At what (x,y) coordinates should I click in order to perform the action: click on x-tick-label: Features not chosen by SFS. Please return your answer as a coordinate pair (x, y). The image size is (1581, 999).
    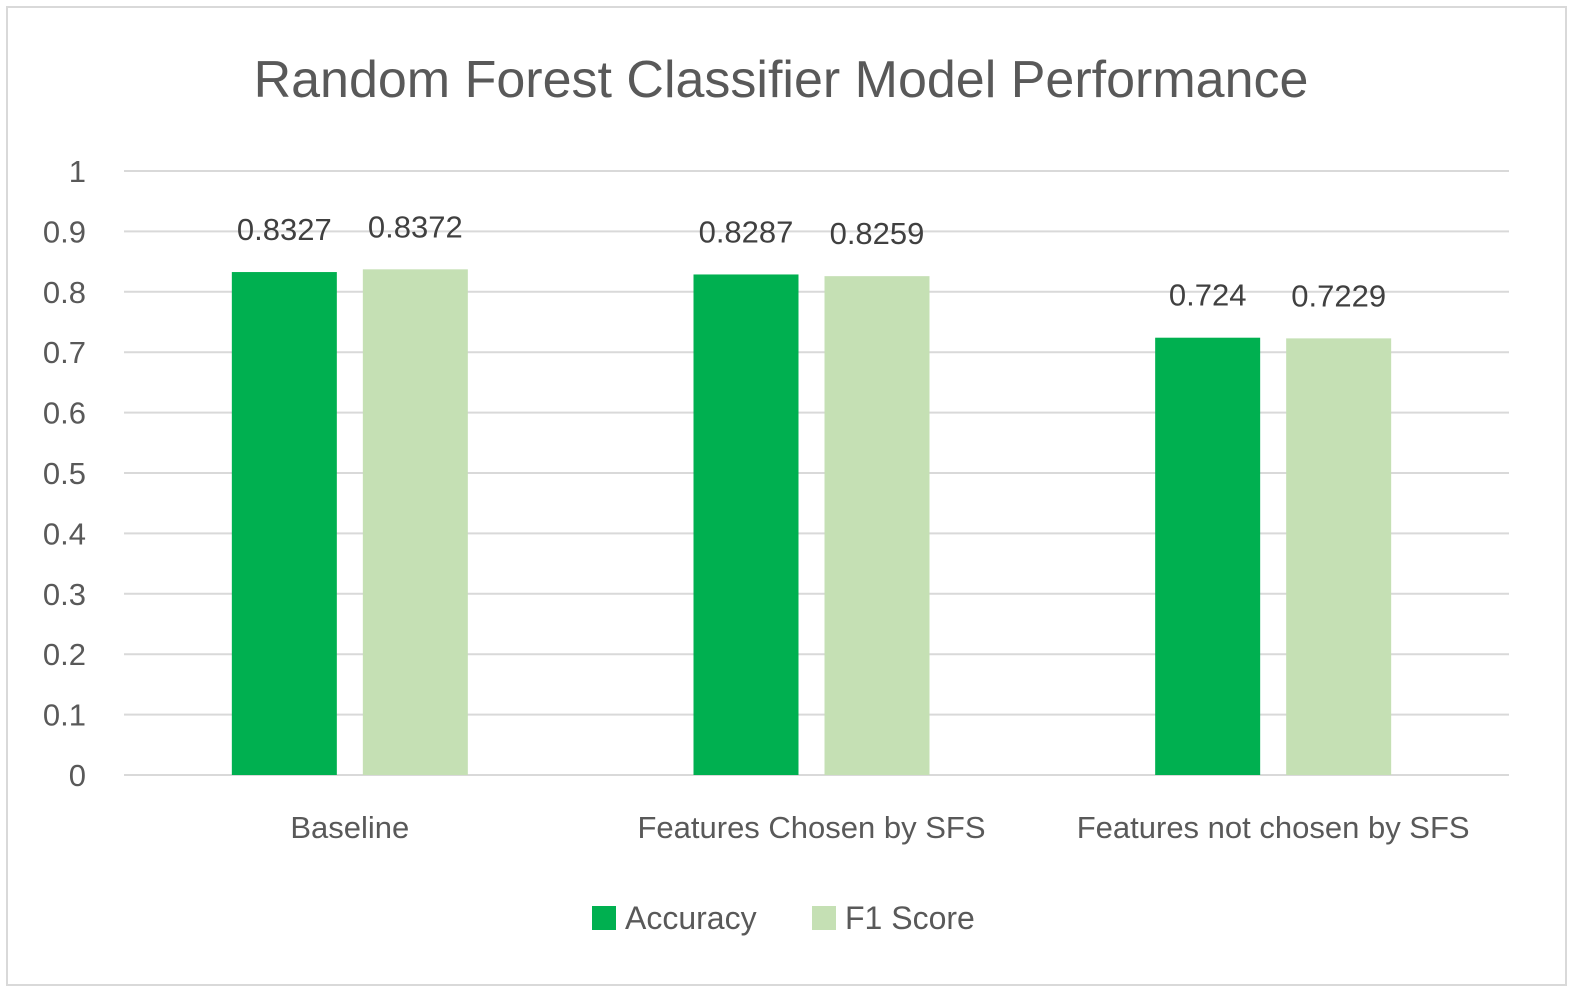
    Looking at the image, I should click on (1273, 827).